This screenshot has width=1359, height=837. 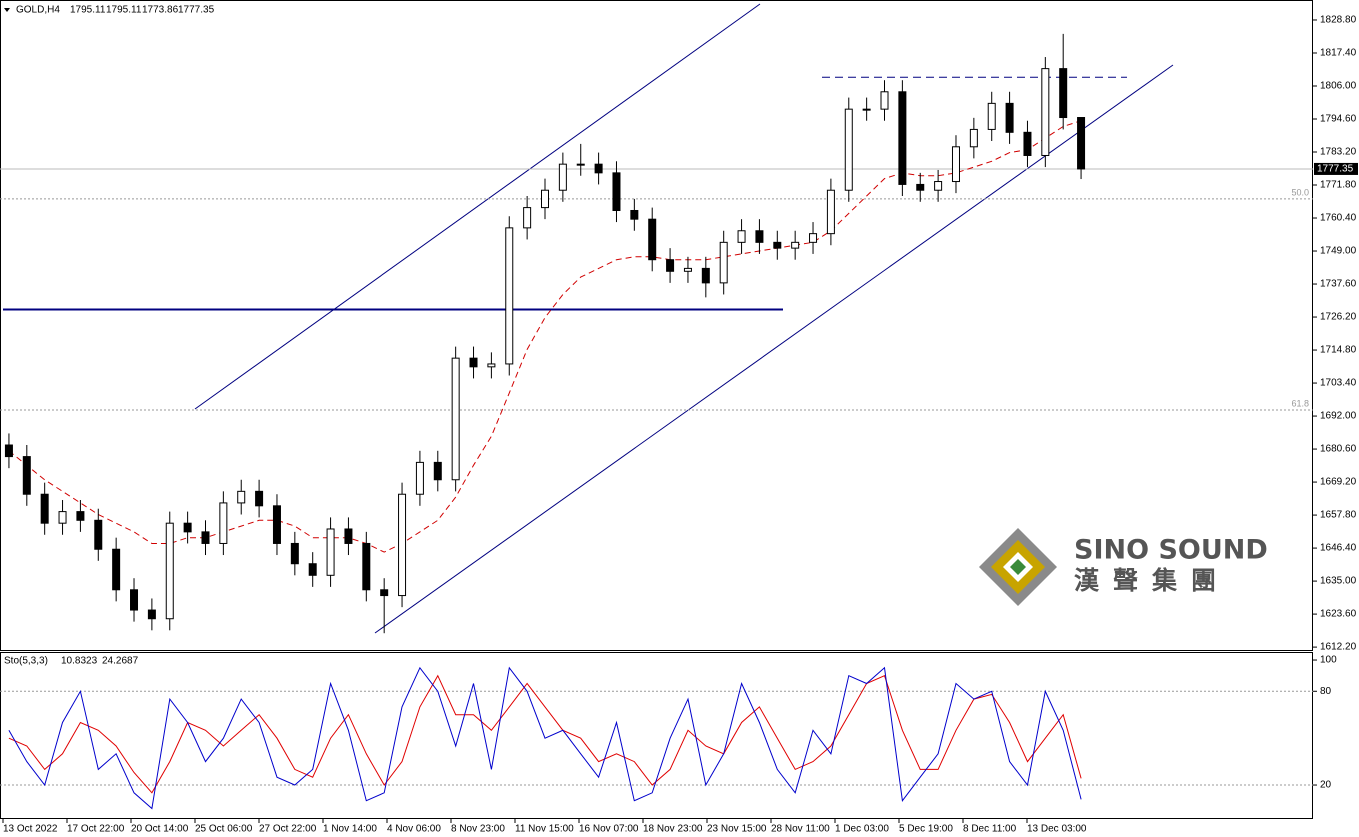 I want to click on y-tick-label: 1806.00, so click(x=1338, y=86).